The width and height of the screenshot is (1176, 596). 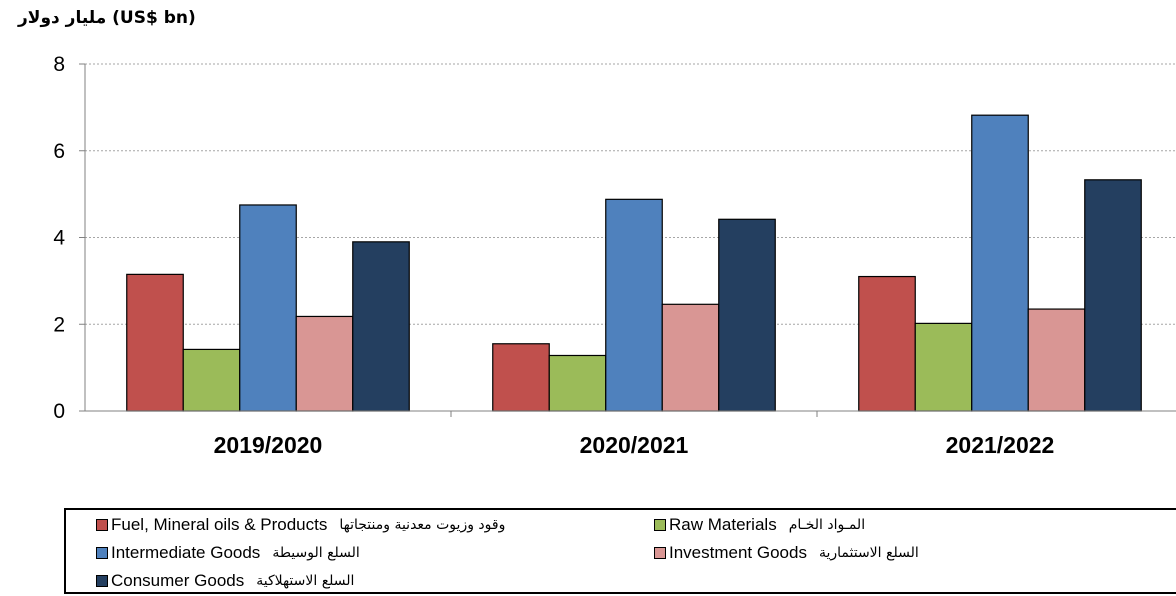 I want to click on y-tick-label: 4, so click(x=59, y=238).